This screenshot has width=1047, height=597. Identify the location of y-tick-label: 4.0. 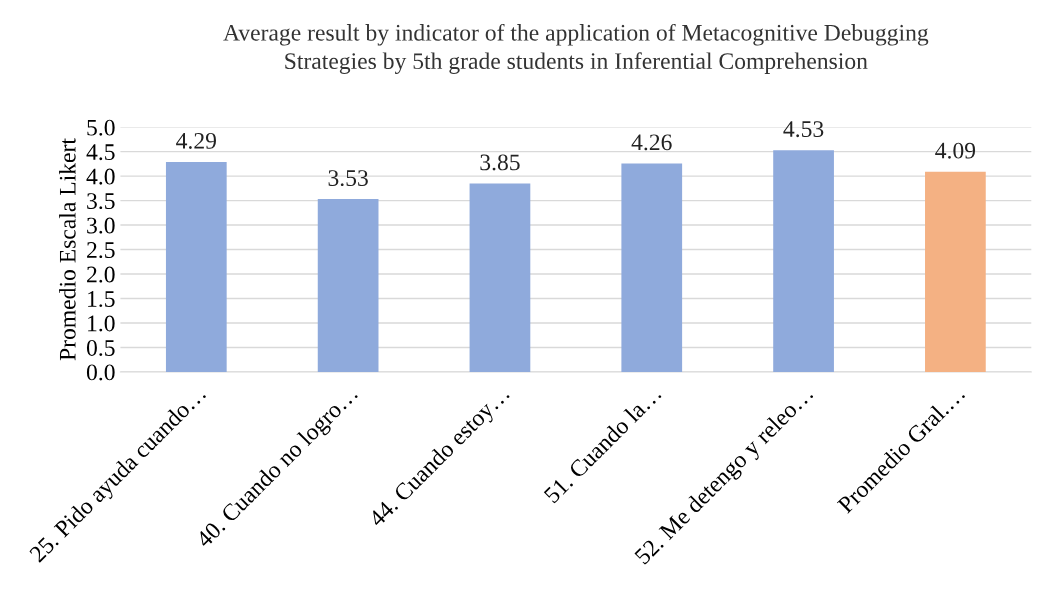
(100, 176).